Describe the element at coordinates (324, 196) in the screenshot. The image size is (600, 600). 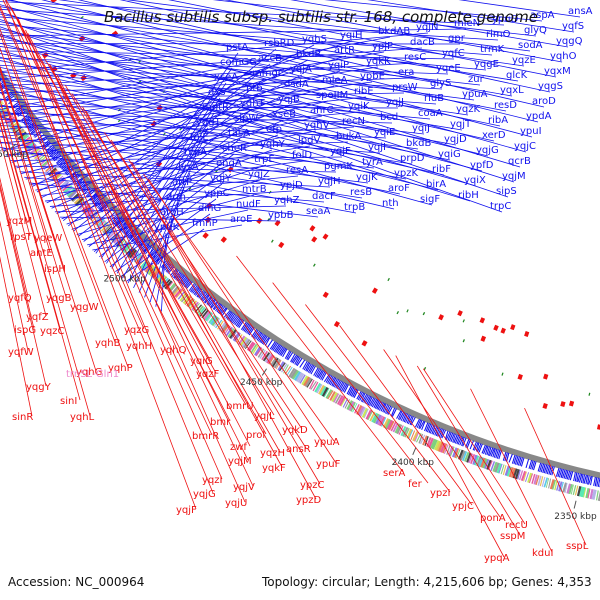
I see `forward-gene-label: dacF` at that location.